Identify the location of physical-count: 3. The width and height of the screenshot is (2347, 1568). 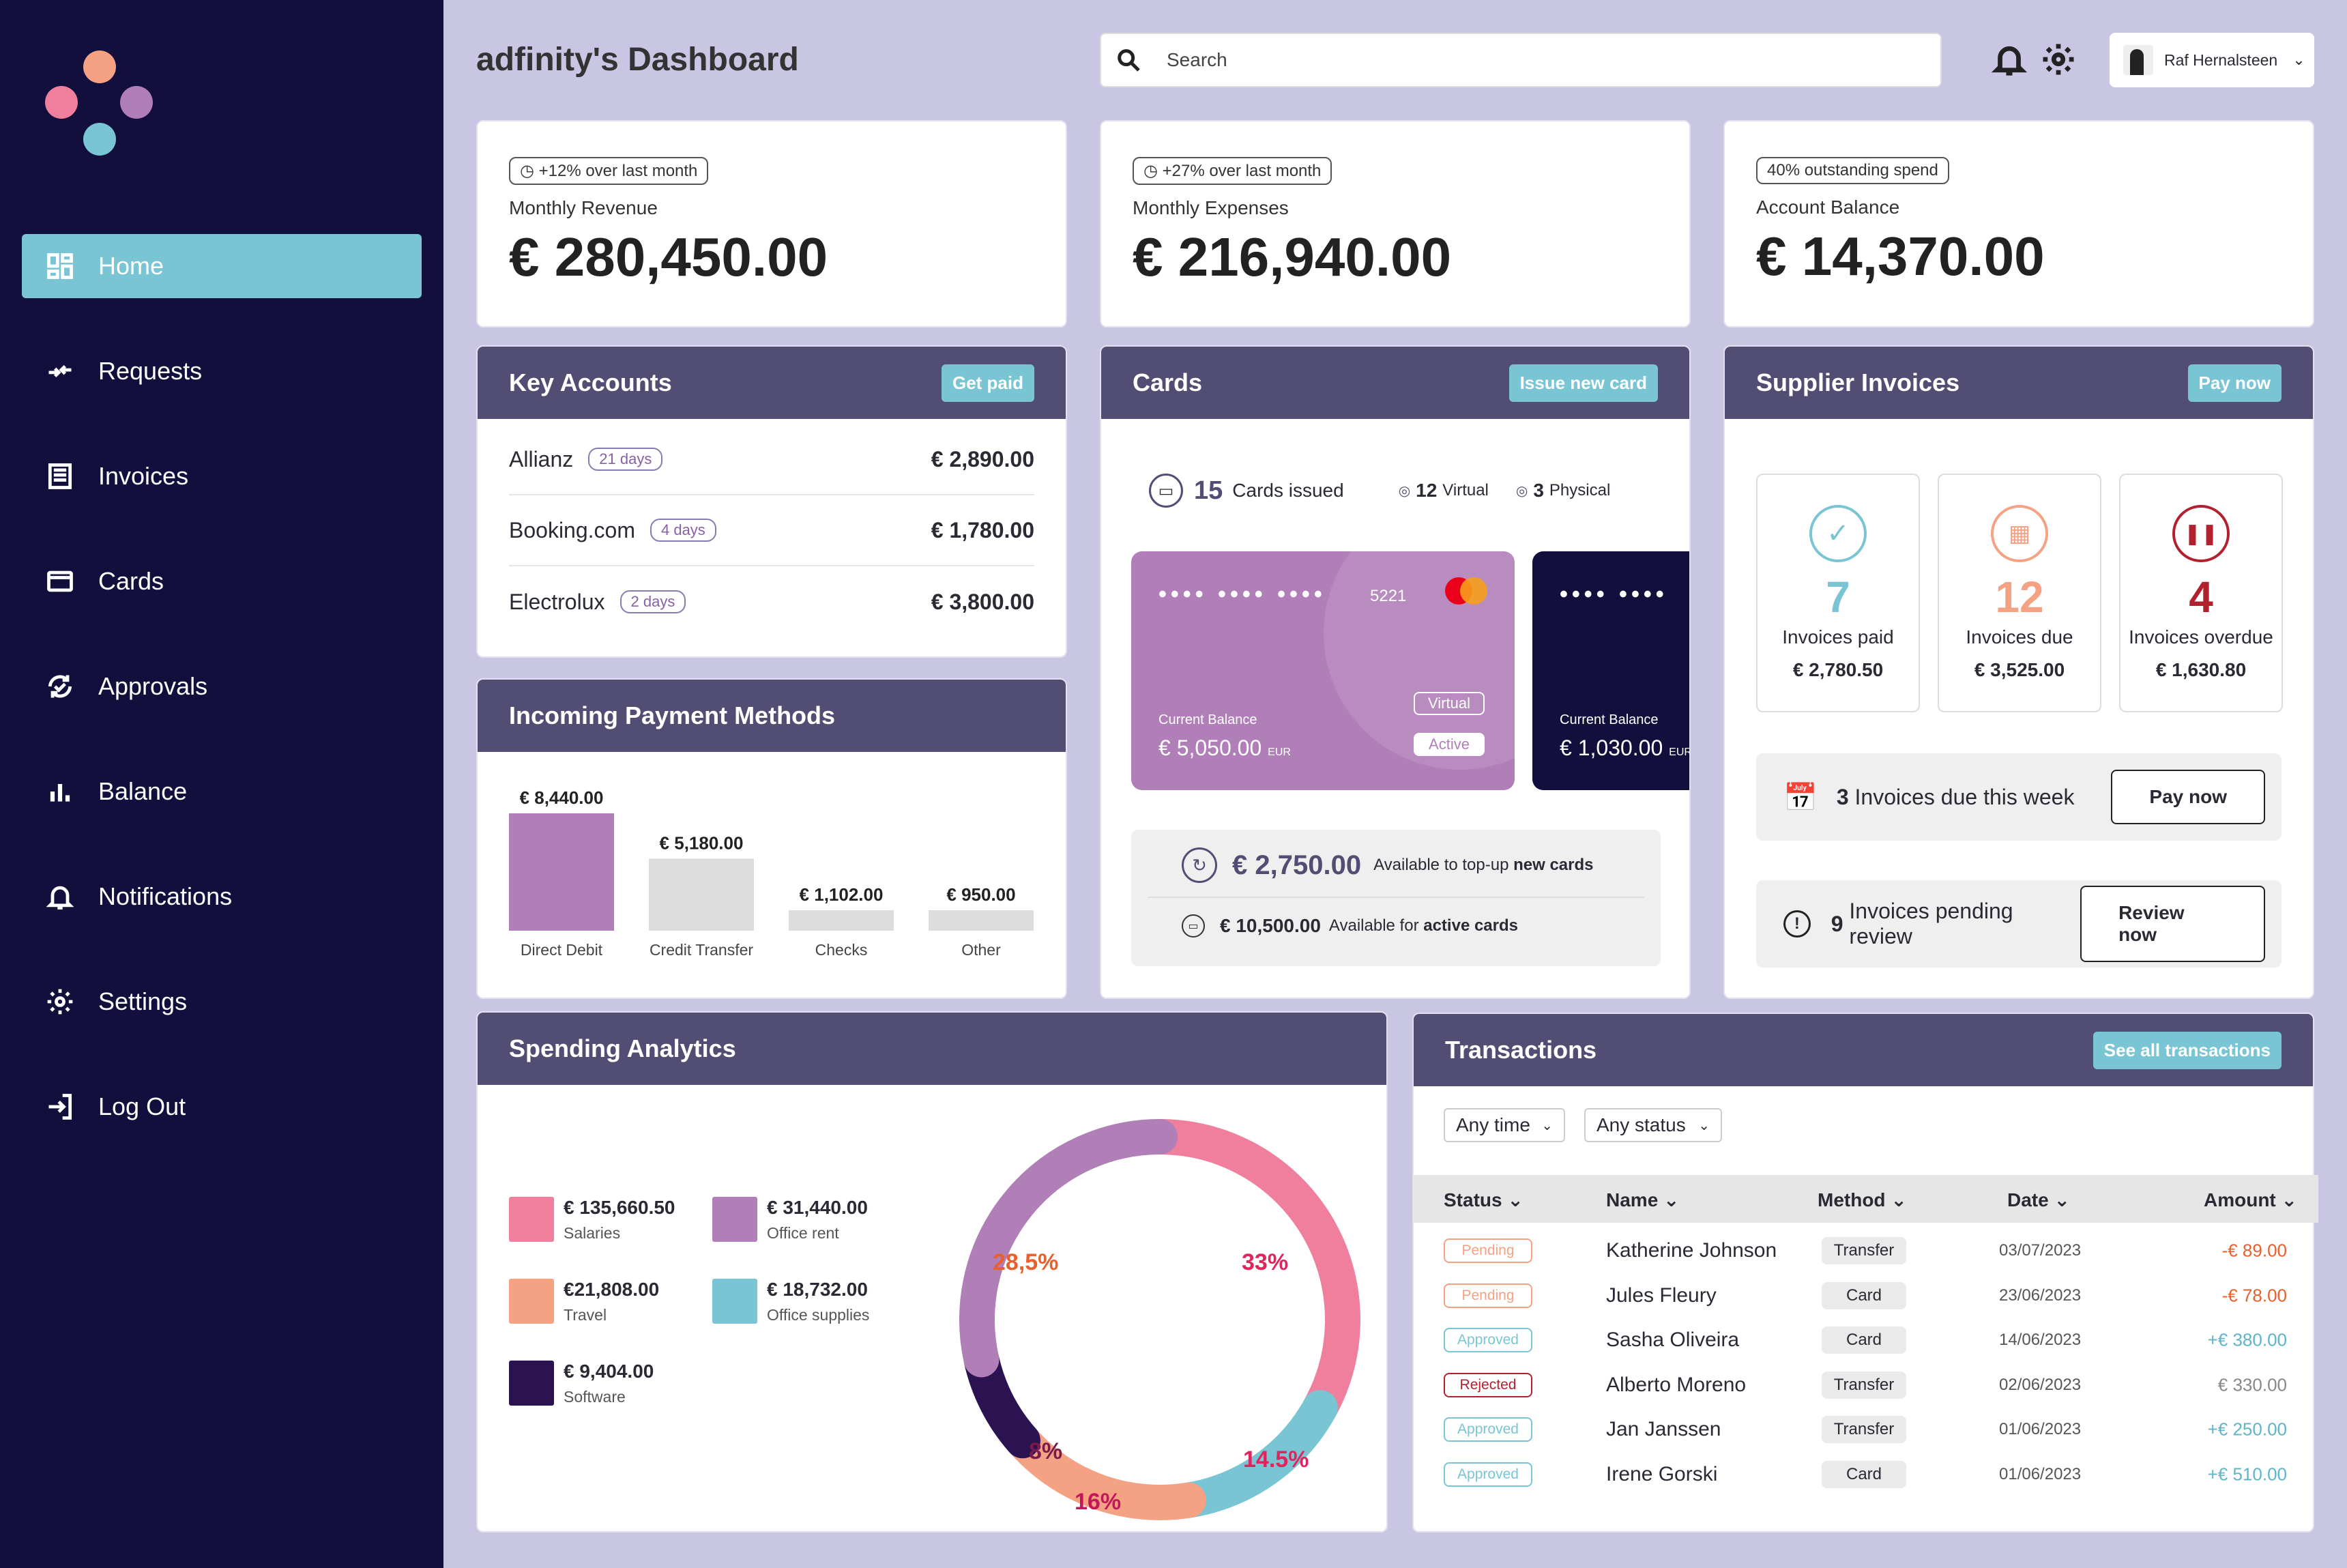
(1538, 491).